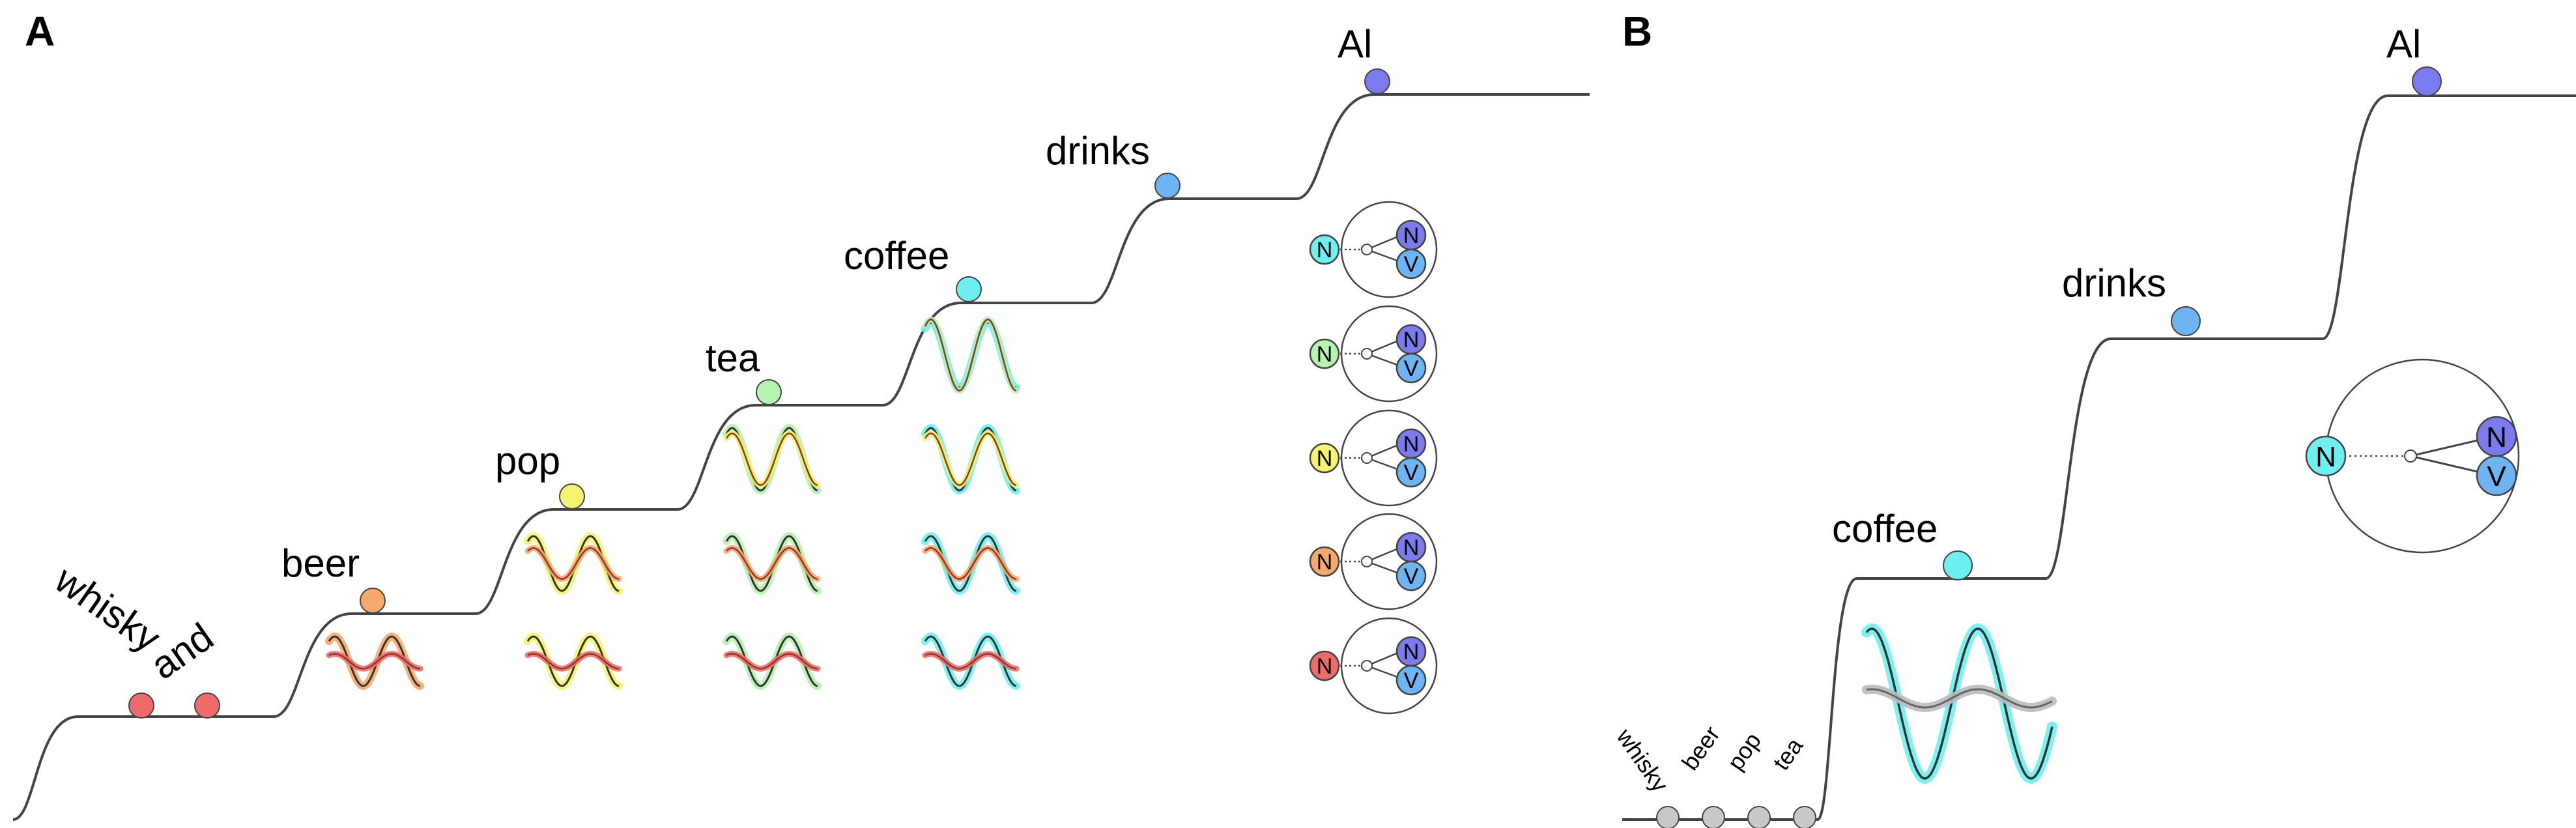 The width and height of the screenshot is (2576, 828). What do you see at coordinates (572, 496) in the screenshot?
I see `word-dot-pop` at bounding box center [572, 496].